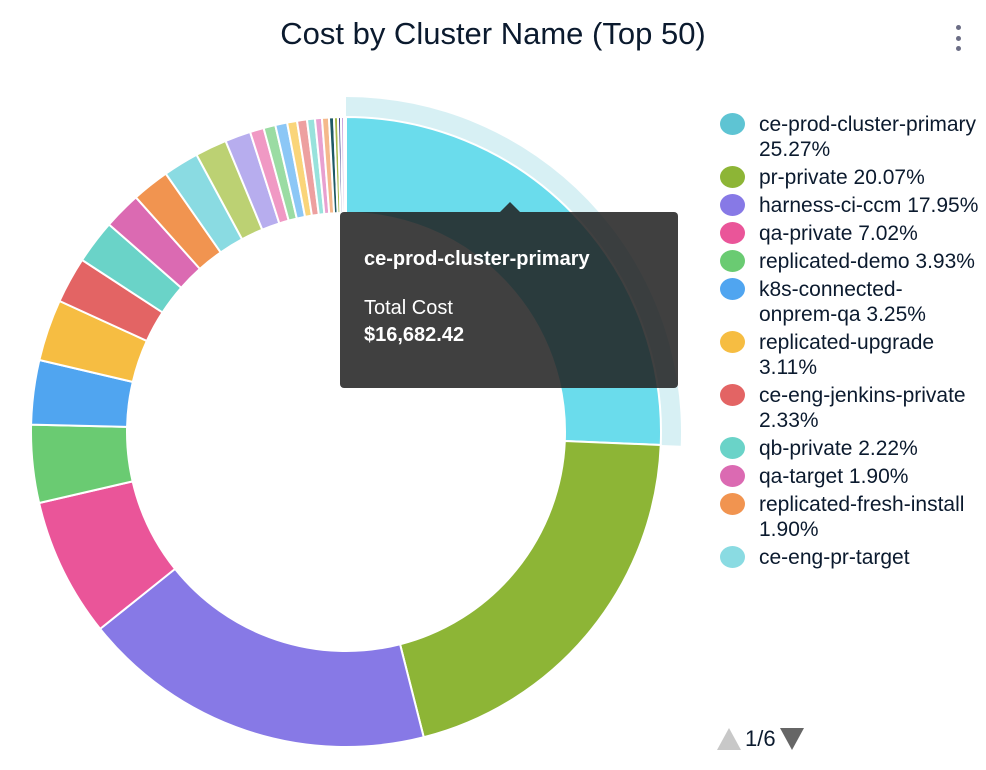 The image size is (986, 770). What do you see at coordinates (414, 335) in the screenshot?
I see `tooltip-value: $16,682.42` at bounding box center [414, 335].